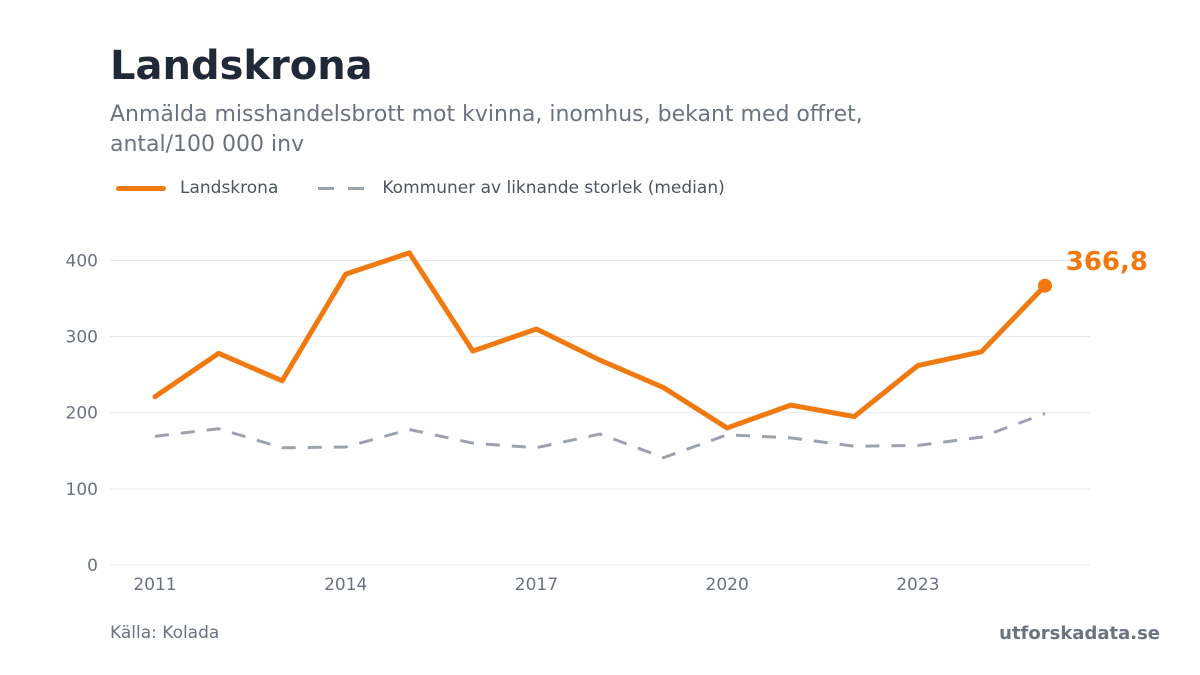  What do you see at coordinates (343, 188) in the screenshot?
I see `legend-swatch-dashed` at bounding box center [343, 188].